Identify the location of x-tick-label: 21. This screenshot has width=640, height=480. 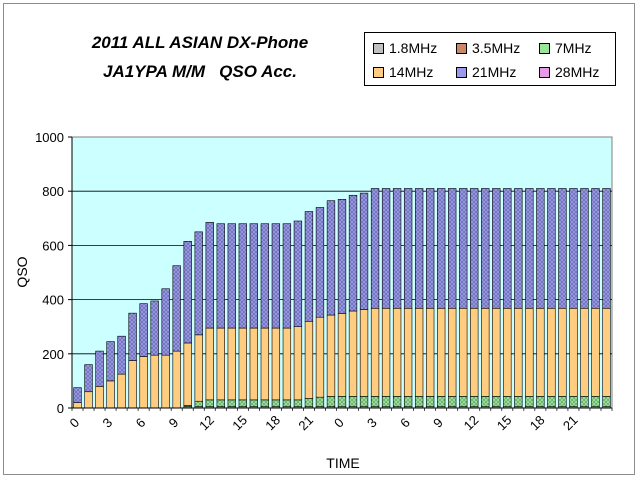
(570, 422).